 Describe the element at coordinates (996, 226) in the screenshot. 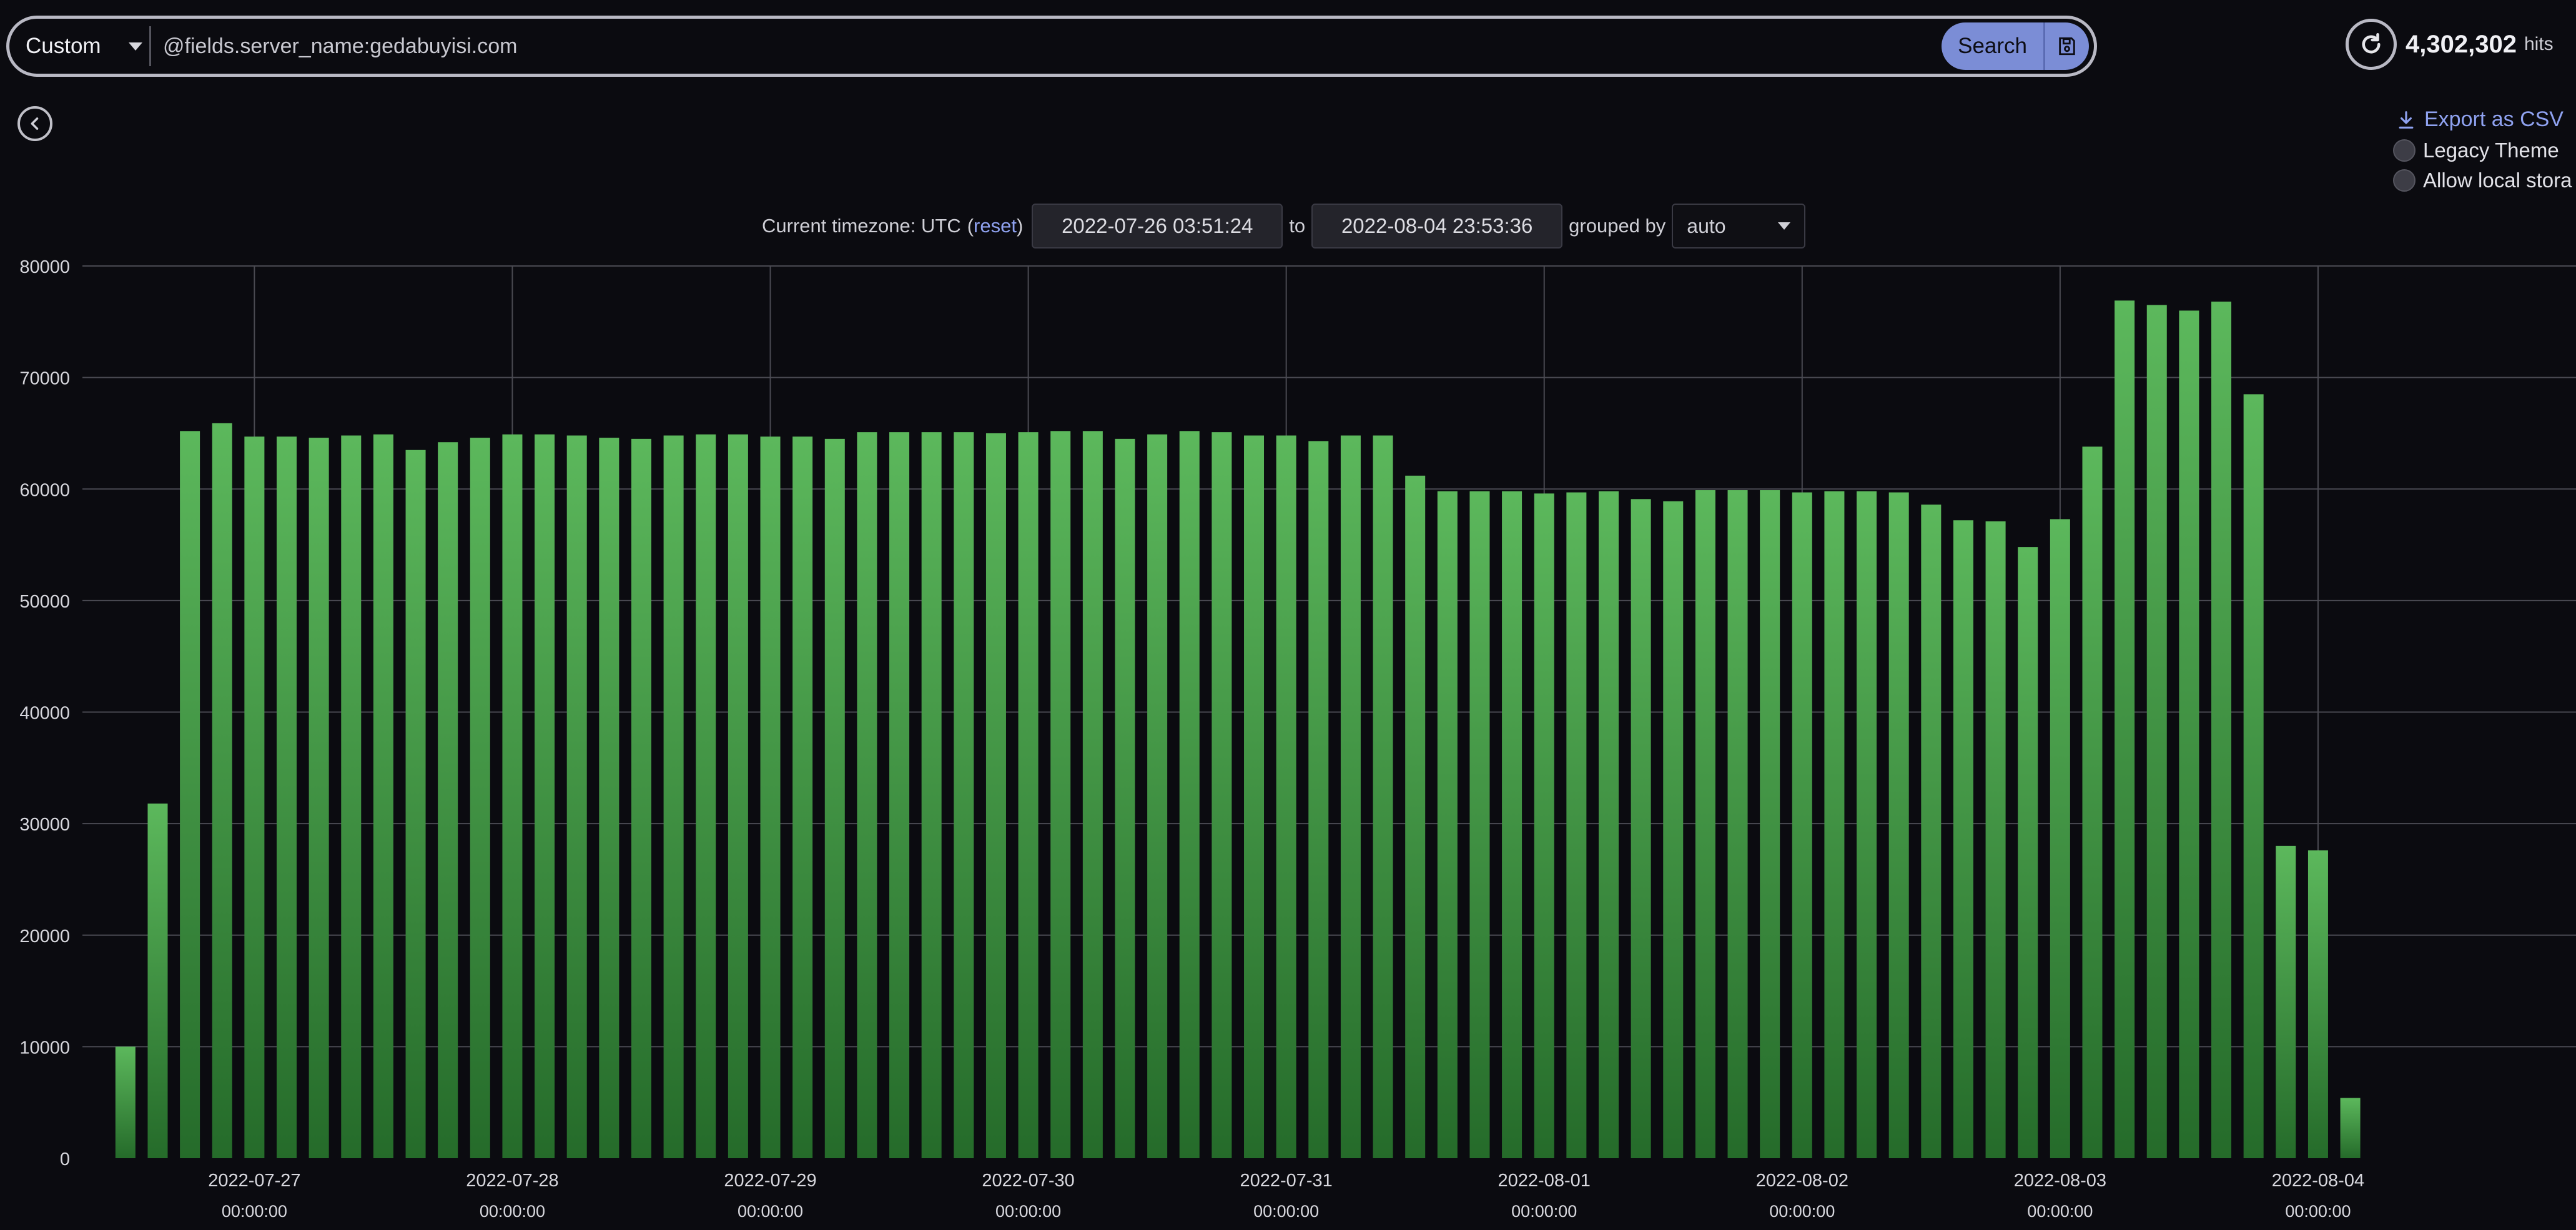

I see `timezone-reset-link: reset` at that location.